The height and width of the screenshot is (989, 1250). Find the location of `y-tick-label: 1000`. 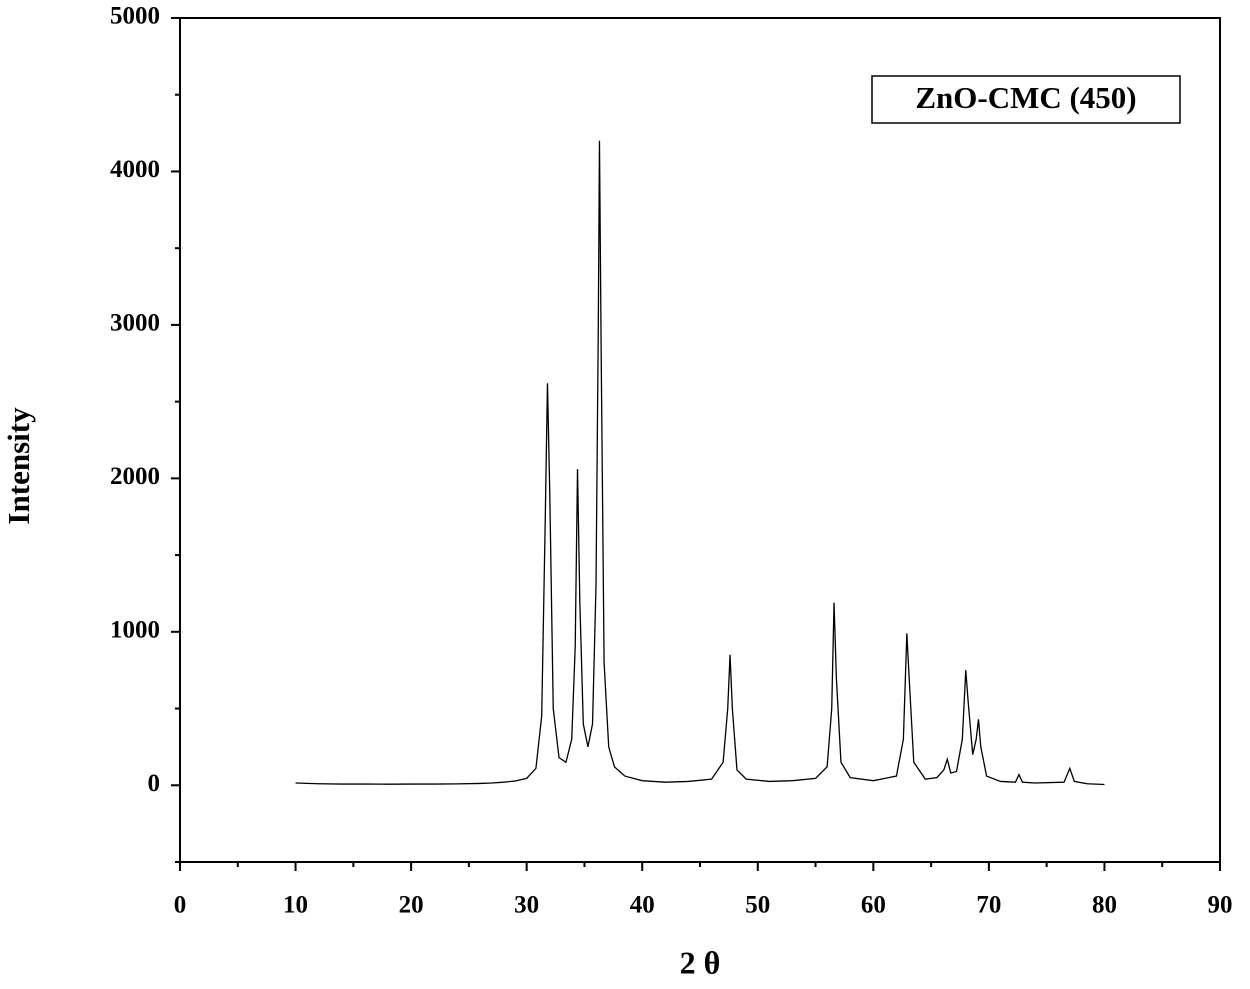

y-tick-label: 1000 is located at coordinates (135, 630).